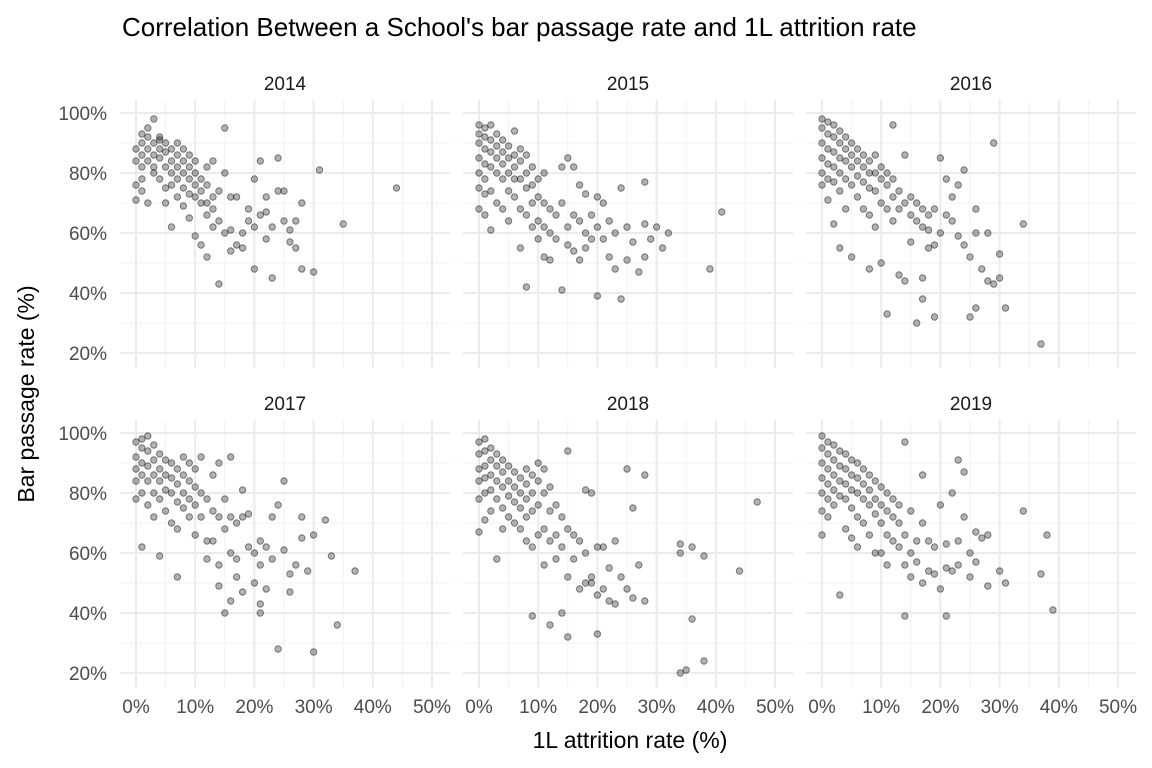 The image size is (1152, 768). What do you see at coordinates (657, 707) in the screenshot?
I see `x-tick-label: 30%` at bounding box center [657, 707].